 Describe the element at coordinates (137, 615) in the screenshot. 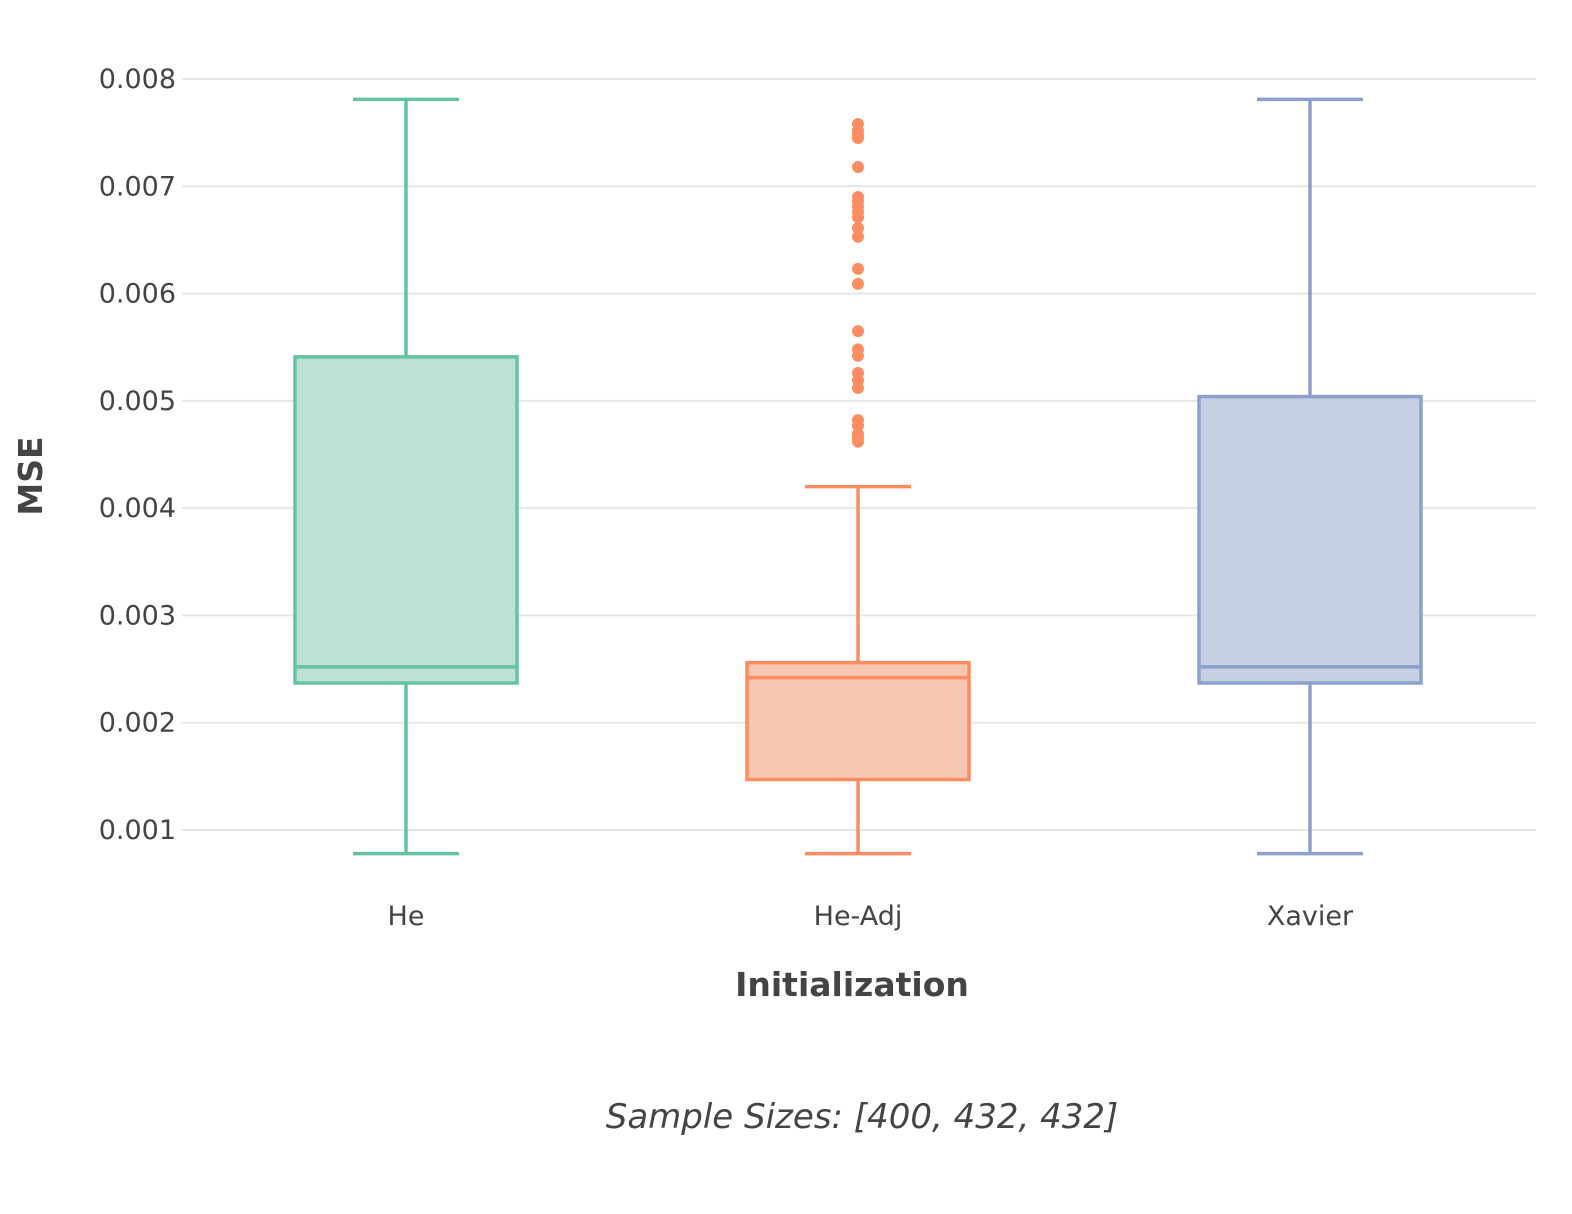

I see `y-tick-label: 0.003` at that location.